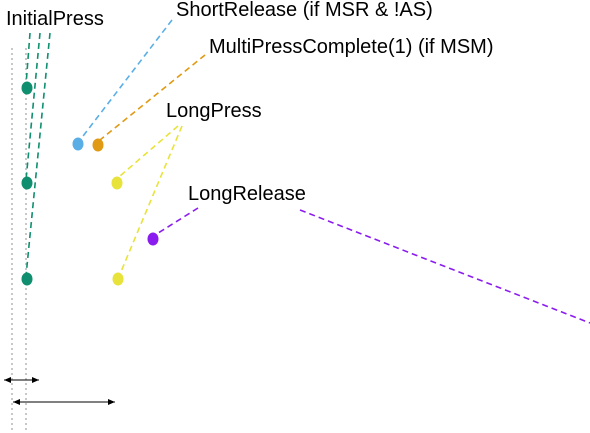  Describe the element at coordinates (78, 144) in the screenshot. I see `short-release-marker` at that location.